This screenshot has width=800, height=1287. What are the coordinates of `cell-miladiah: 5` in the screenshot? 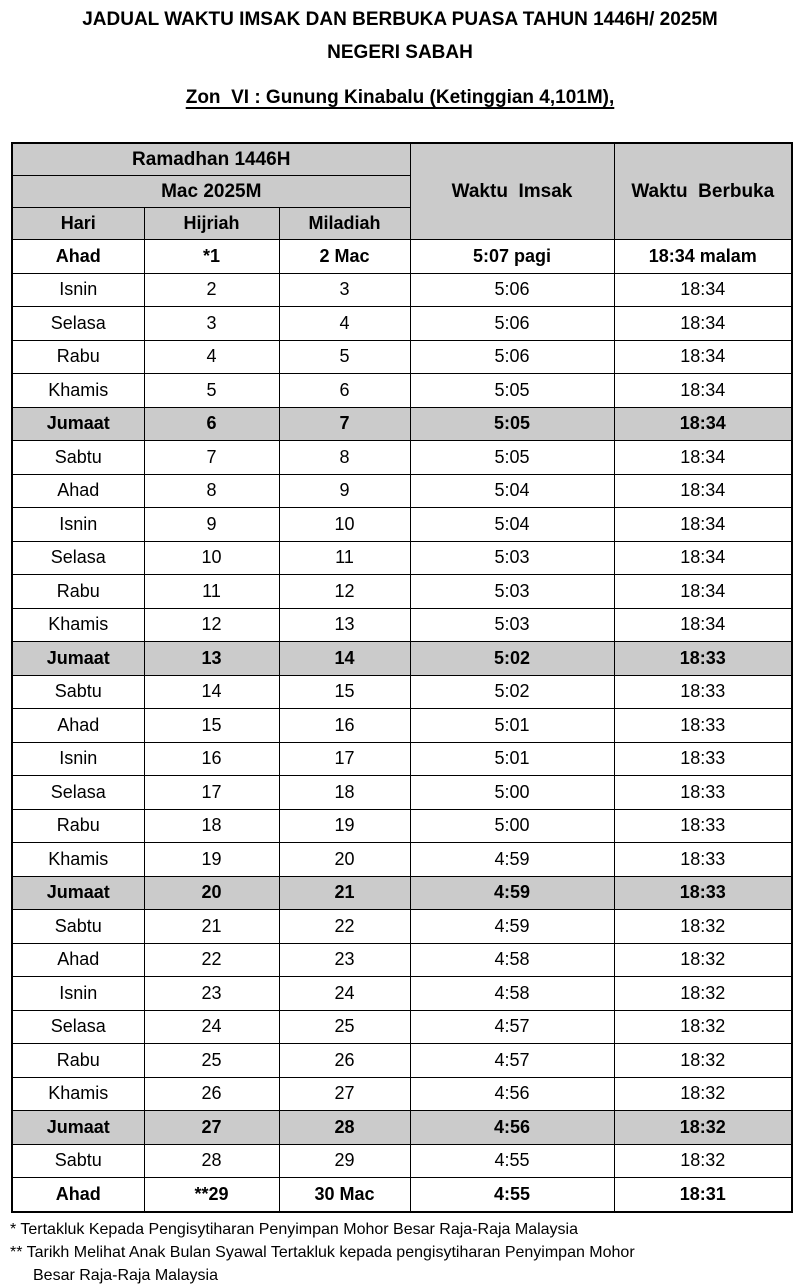 It's located at (344, 356).